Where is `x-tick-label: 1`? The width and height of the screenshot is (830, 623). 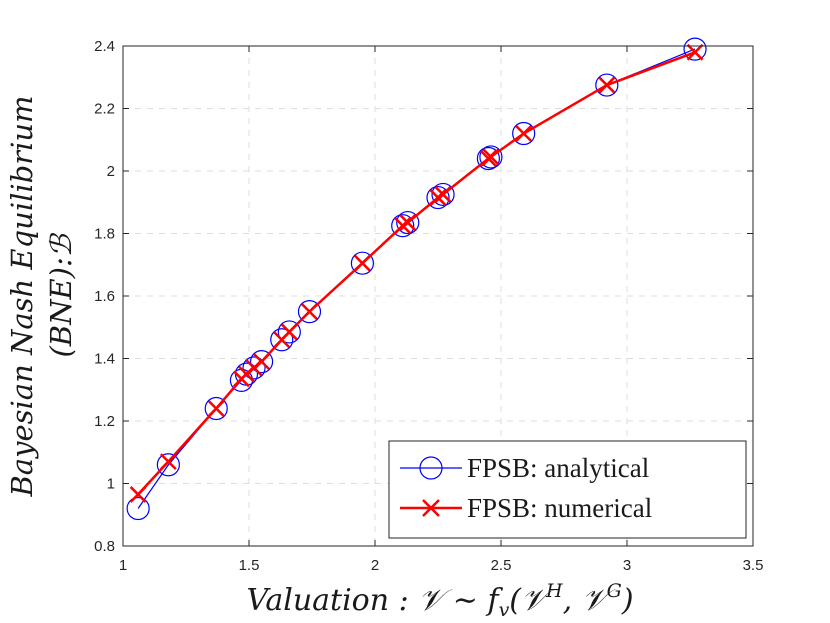 x-tick-label: 1 is located at coordinates (123, 565).